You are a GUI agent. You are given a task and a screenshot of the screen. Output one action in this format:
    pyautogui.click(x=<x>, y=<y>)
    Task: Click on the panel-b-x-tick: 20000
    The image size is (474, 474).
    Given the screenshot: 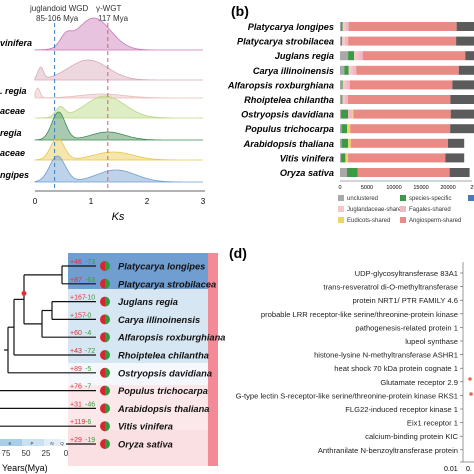 What is the action you would take?
    pyautogui.click(x=447, y=188)
    